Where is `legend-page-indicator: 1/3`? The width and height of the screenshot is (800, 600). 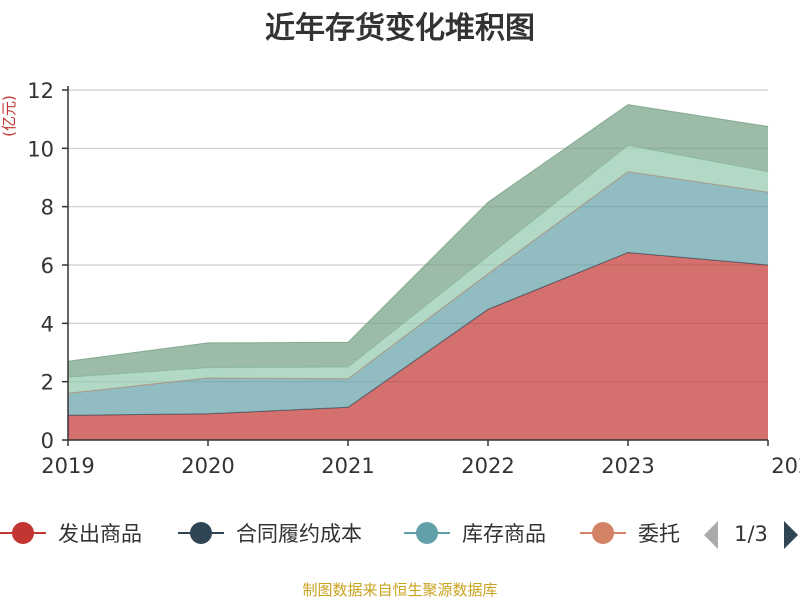 legend-page-indicator: 1/3 is located at coordinates (751, 534).